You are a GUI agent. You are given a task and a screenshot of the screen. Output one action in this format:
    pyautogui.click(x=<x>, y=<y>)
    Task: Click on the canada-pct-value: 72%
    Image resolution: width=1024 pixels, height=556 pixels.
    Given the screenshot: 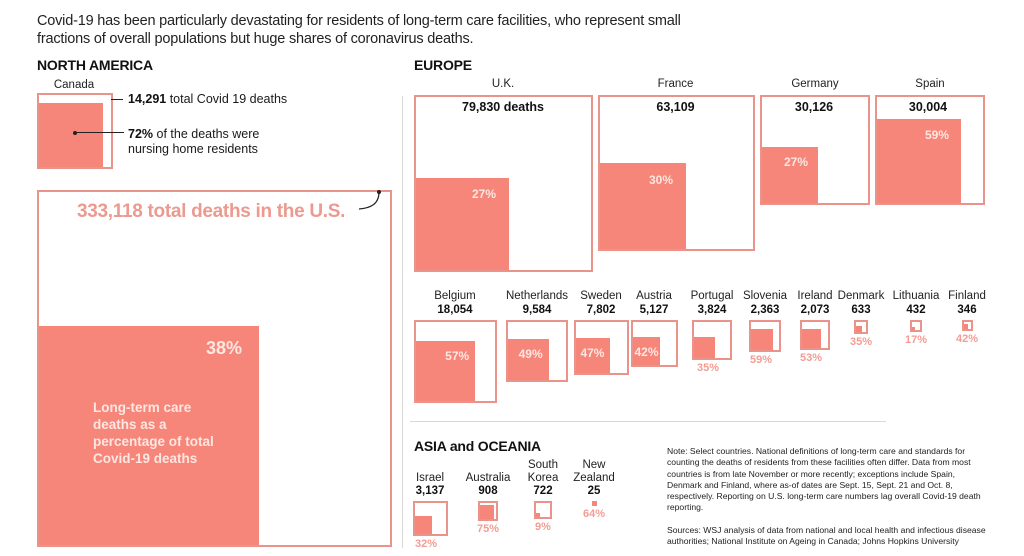 What is the action you would take?
    pyautogui.click(x=141, y=134)
    